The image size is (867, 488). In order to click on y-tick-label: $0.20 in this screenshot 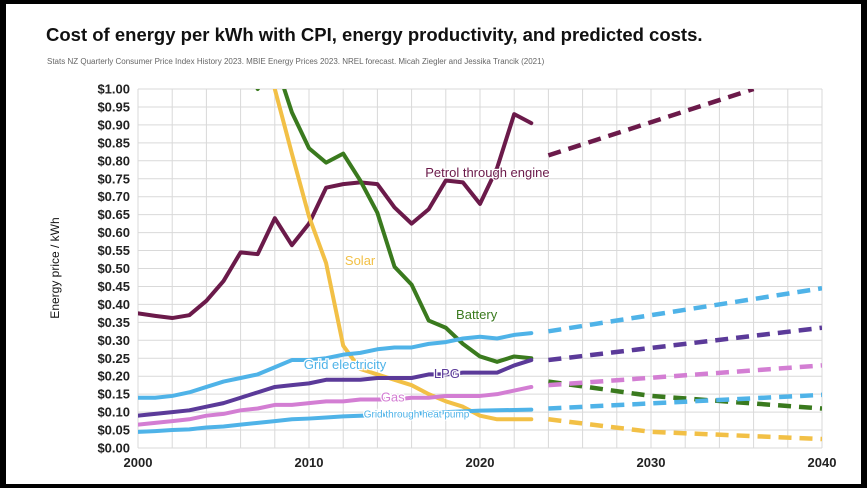, I will do `click(113, 376)`.